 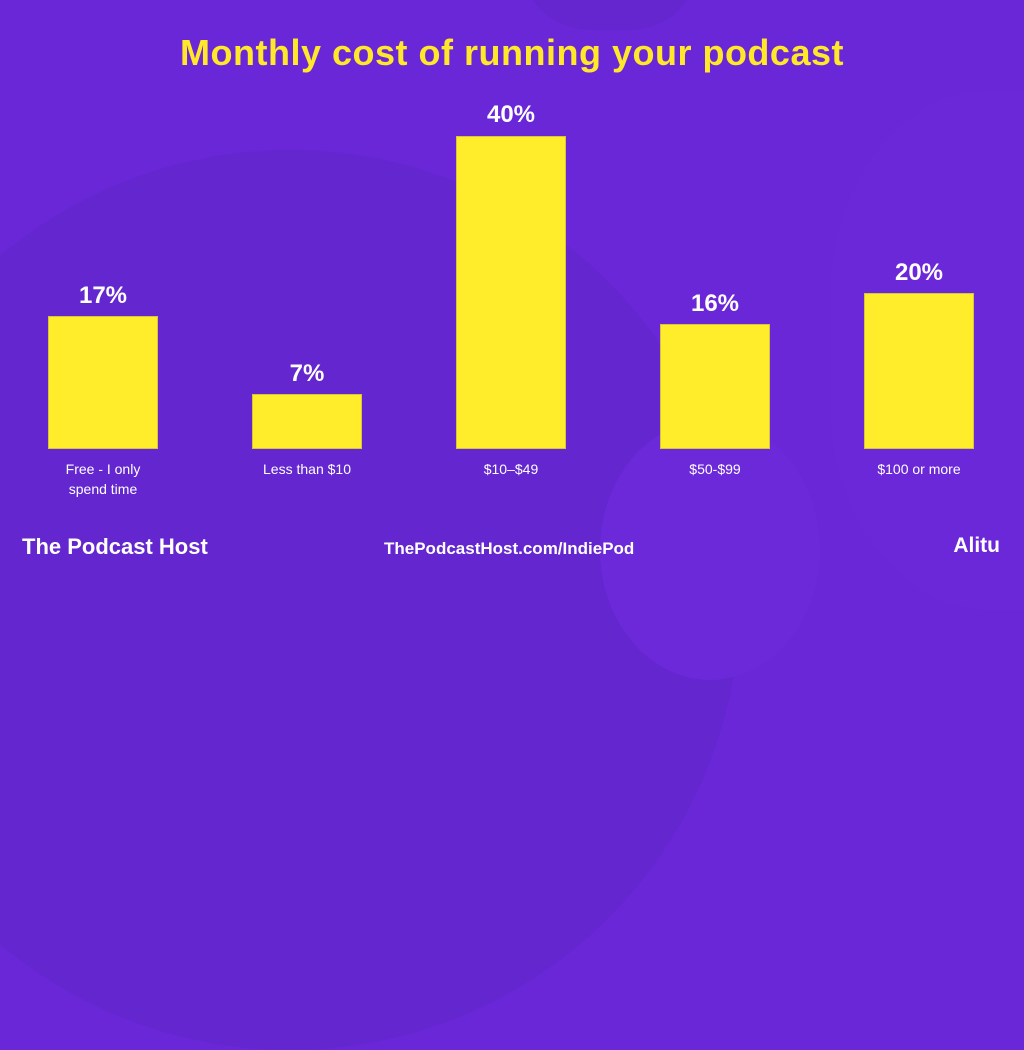 I want to click on chart-title: Monthly cost of running your podcast, so click(x=512, y=52).